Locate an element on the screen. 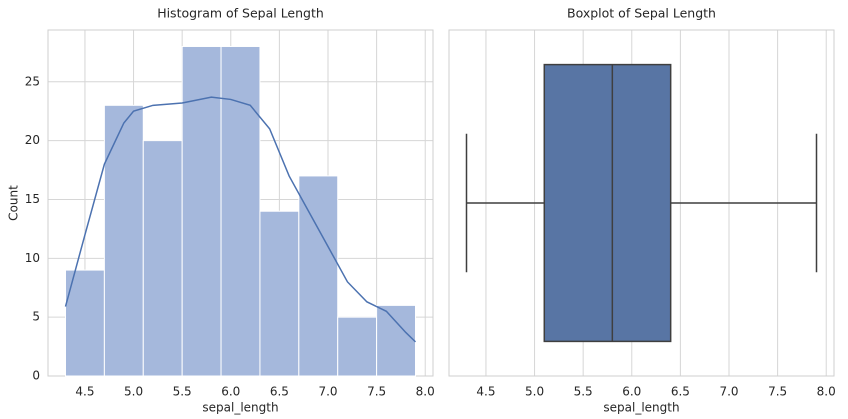 The height and width of the screenshot is (419, 848). box is located at coordinates (607, 203).